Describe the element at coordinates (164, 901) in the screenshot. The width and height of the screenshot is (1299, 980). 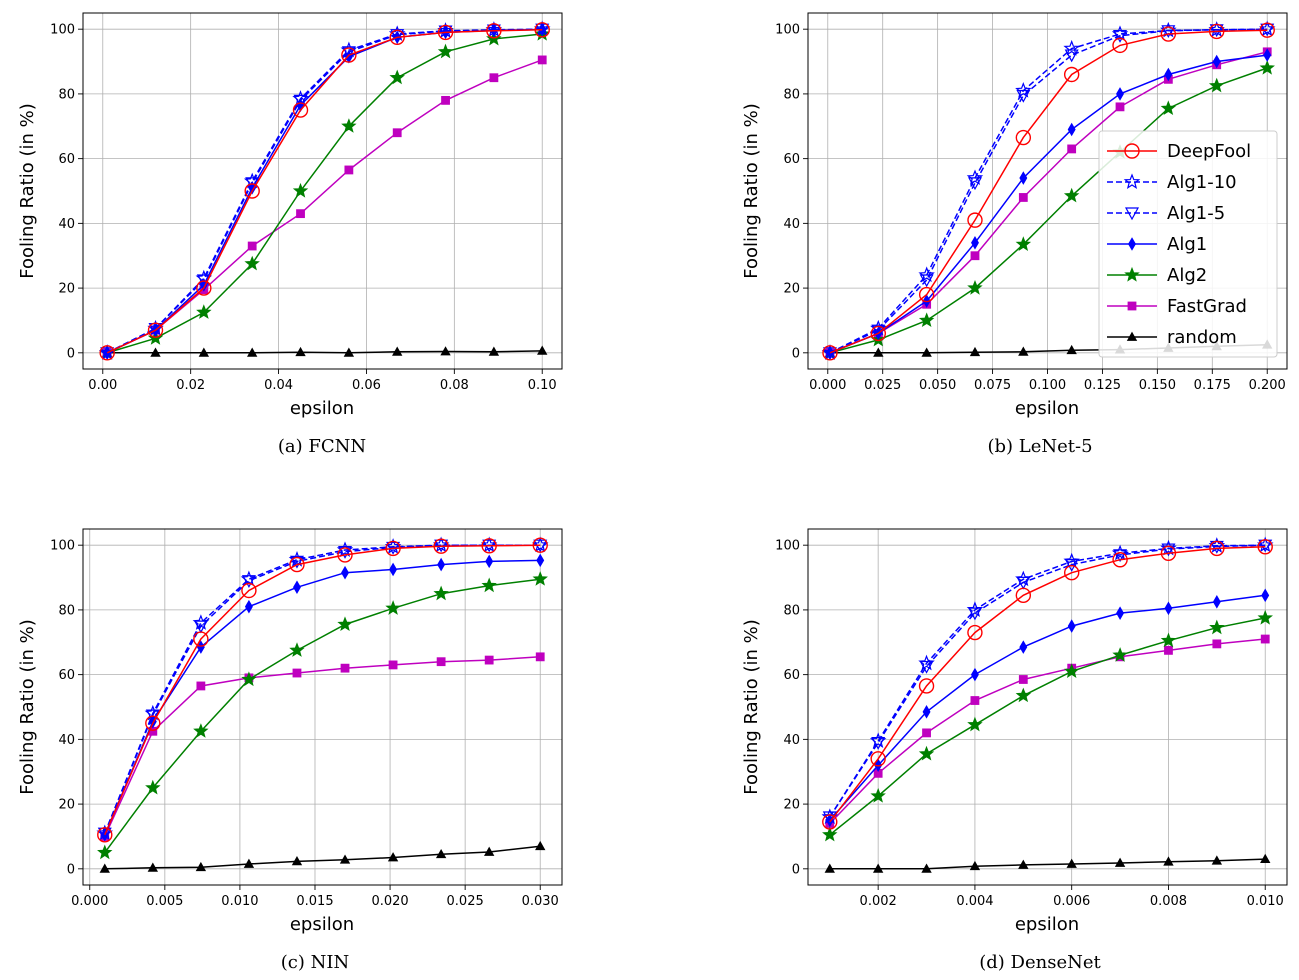
I see `panel-c-xtick-label: 0.005` at that location.